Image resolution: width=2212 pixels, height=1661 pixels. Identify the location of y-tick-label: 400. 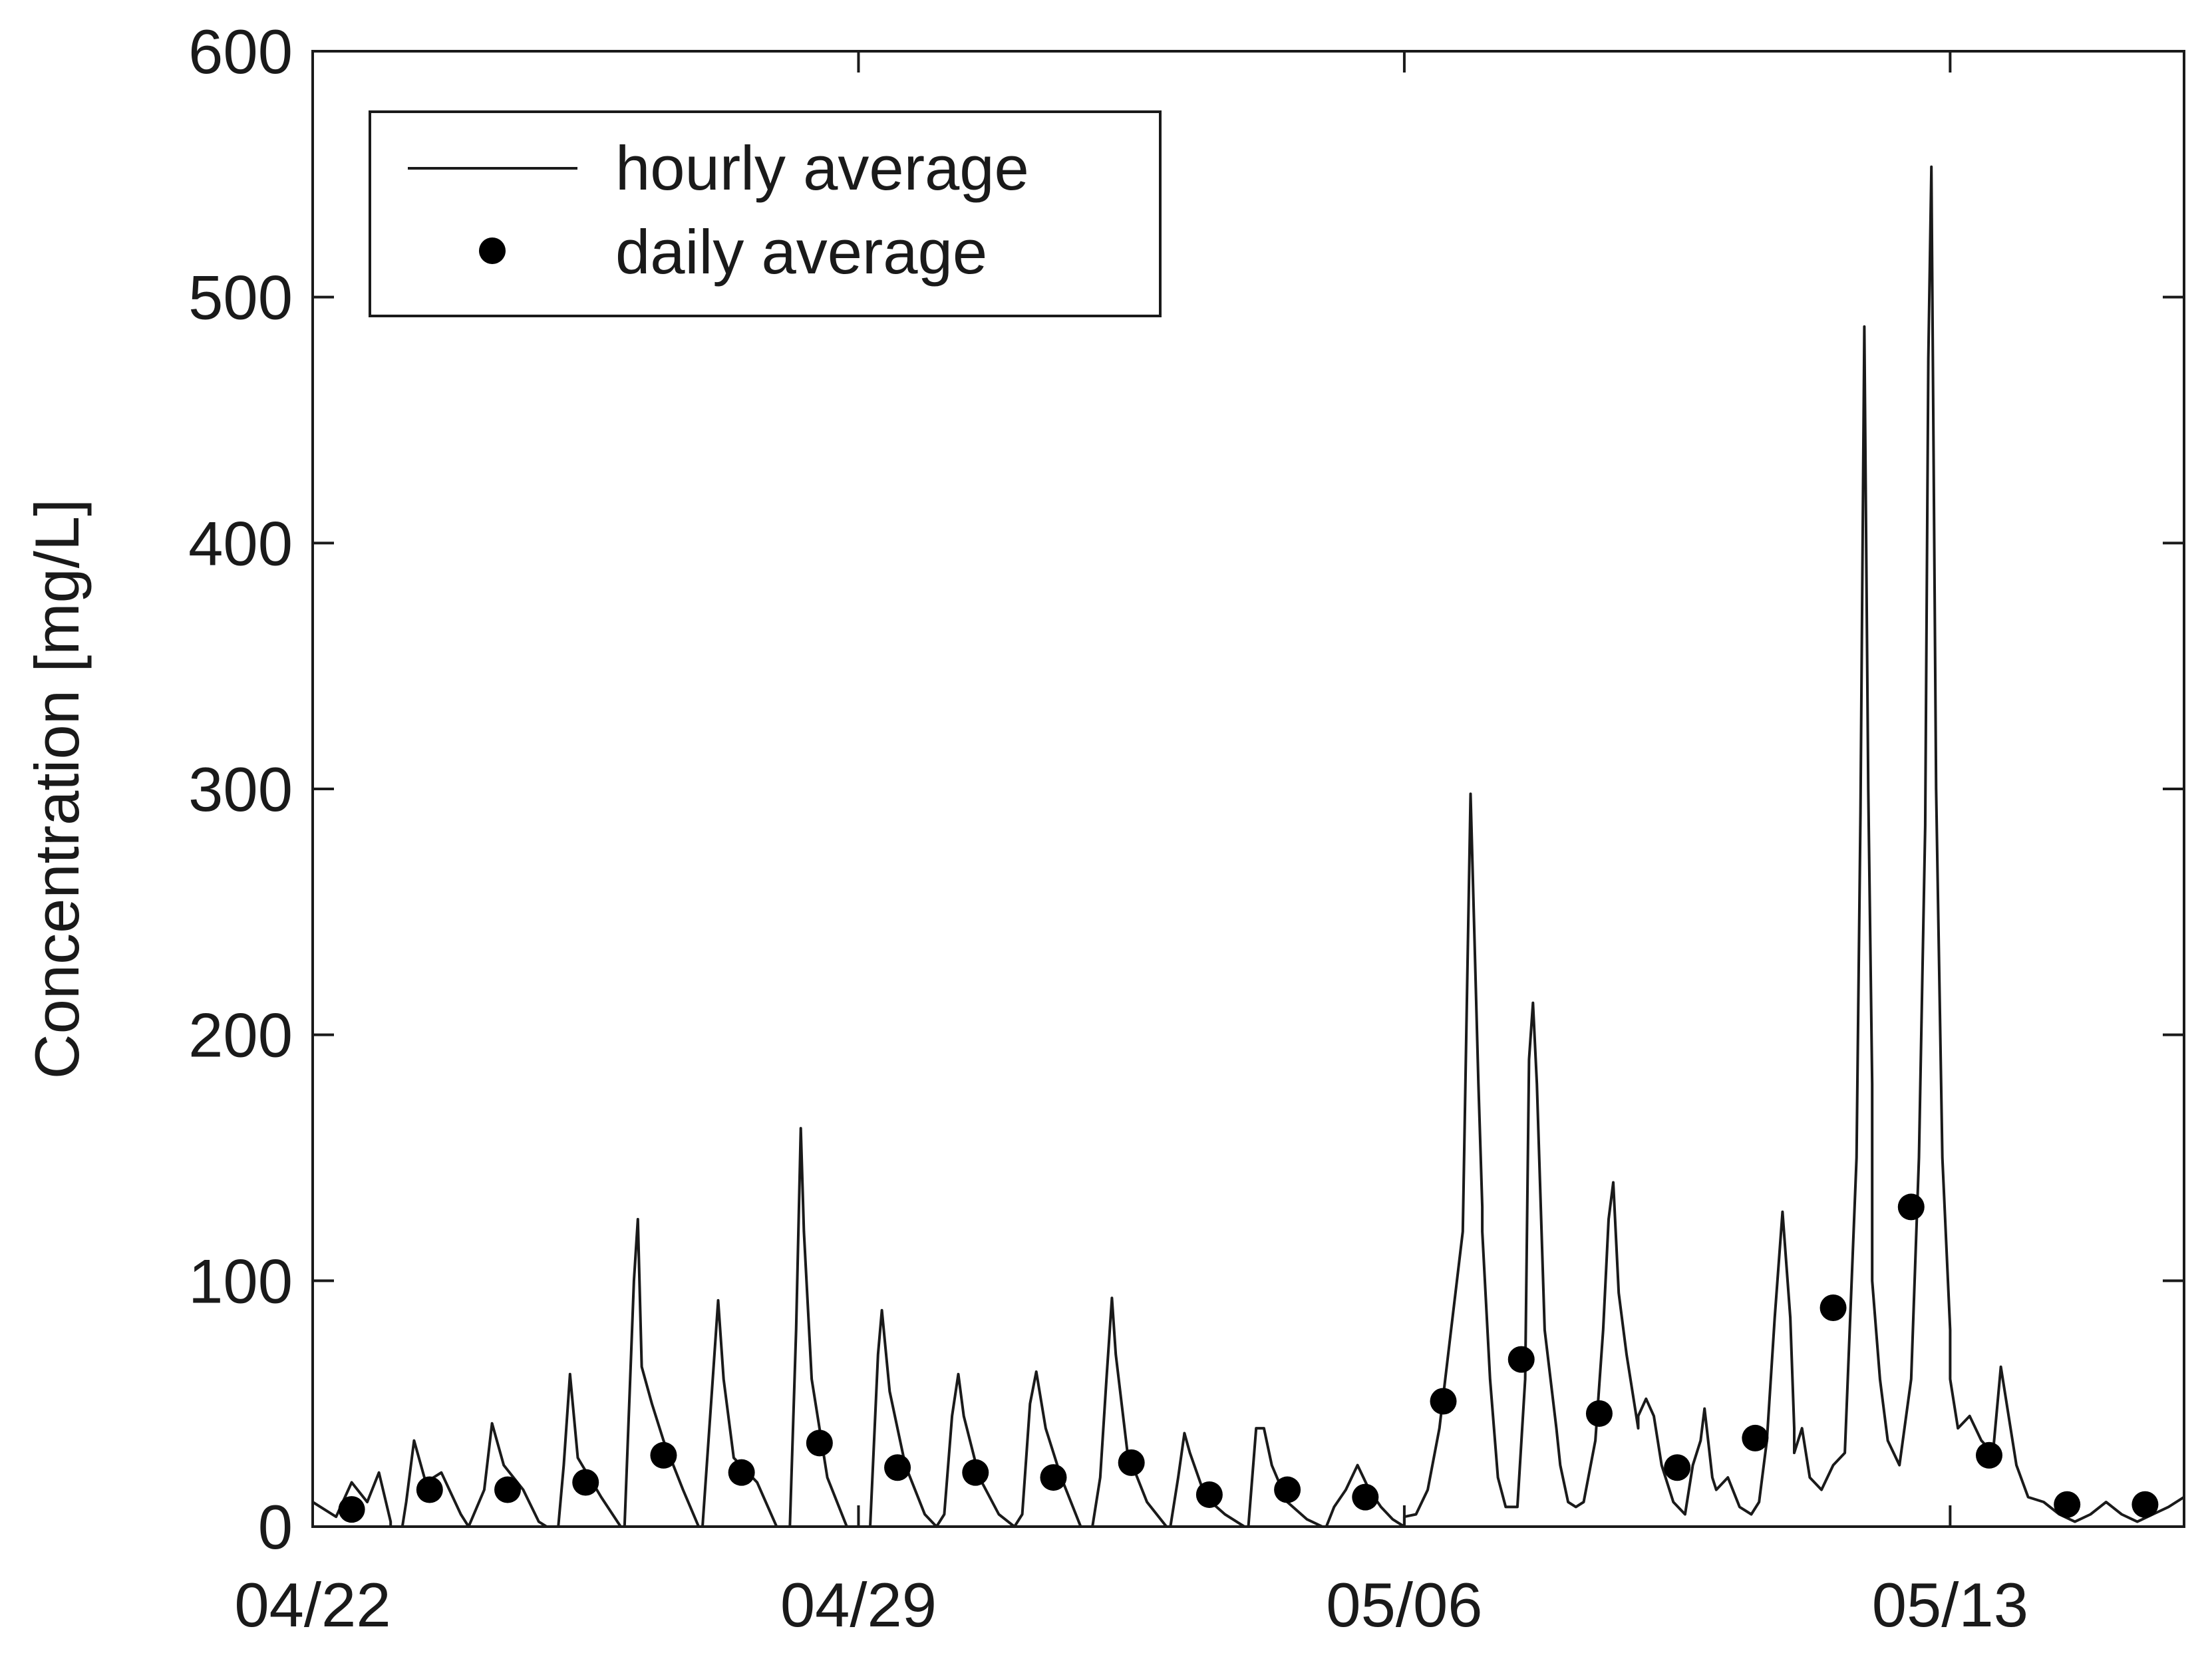
(240, 543).